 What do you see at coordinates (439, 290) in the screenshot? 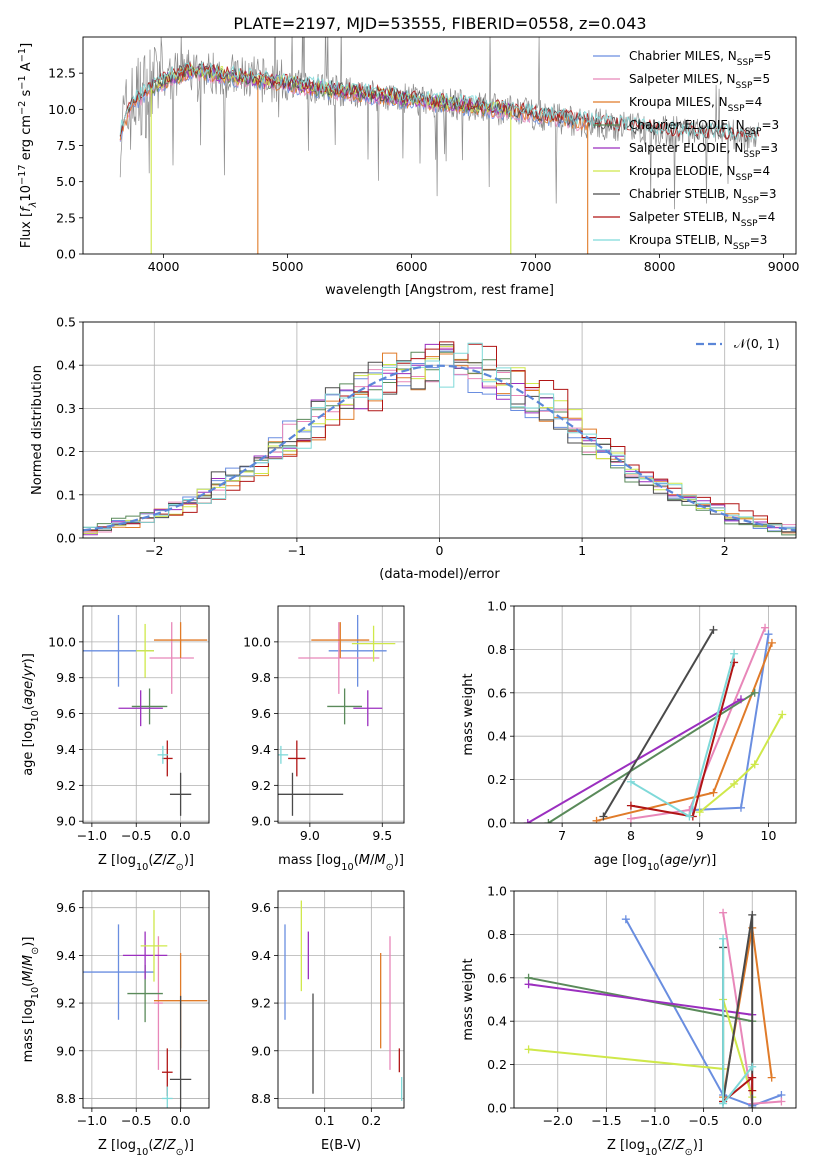
I see `x-axis-label: wavelength [Angstrom, rest frame]` at bounding box center [439, 290].